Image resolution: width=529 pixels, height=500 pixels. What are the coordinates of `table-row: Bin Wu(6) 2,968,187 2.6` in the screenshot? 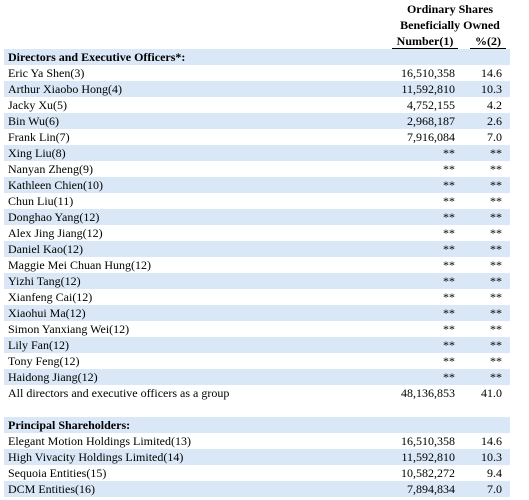 It's located at (257, 121).